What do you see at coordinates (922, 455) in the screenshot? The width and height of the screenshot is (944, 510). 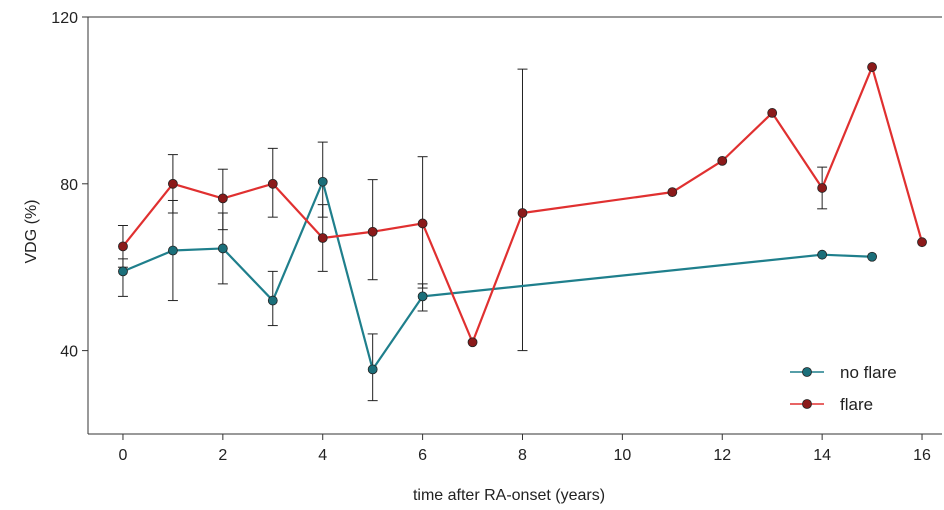 I see `x-tick-label: 16` at bounding box center [922, 455].